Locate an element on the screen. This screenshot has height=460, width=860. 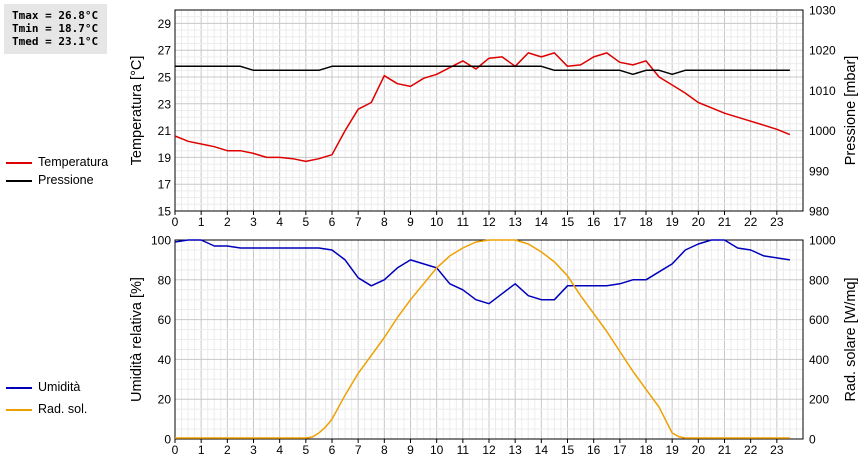
y-tick-label-right: 200 is located at coordinates (819, 400).